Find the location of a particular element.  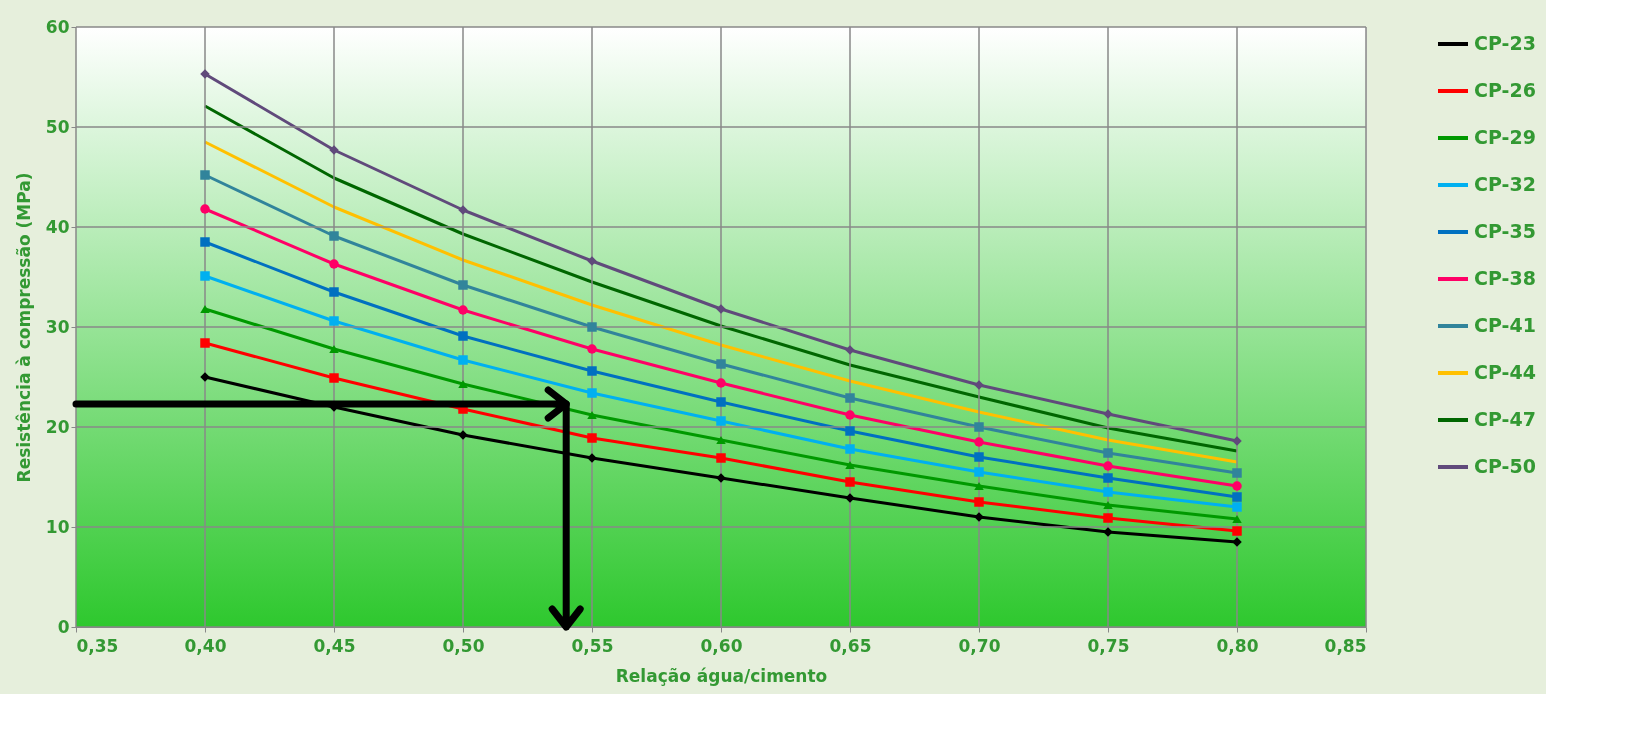

x-tick-label: 0,55 is located at coordinates (592, 645).